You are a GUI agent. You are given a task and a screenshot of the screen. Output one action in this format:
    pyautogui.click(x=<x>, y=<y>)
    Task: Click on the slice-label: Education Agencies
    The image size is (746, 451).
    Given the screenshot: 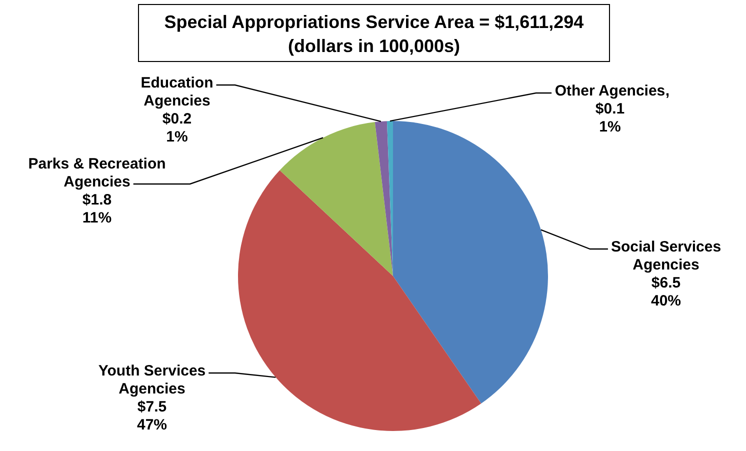 What is the action you would take?
    pyautogui.click(x=177, y=92)
    